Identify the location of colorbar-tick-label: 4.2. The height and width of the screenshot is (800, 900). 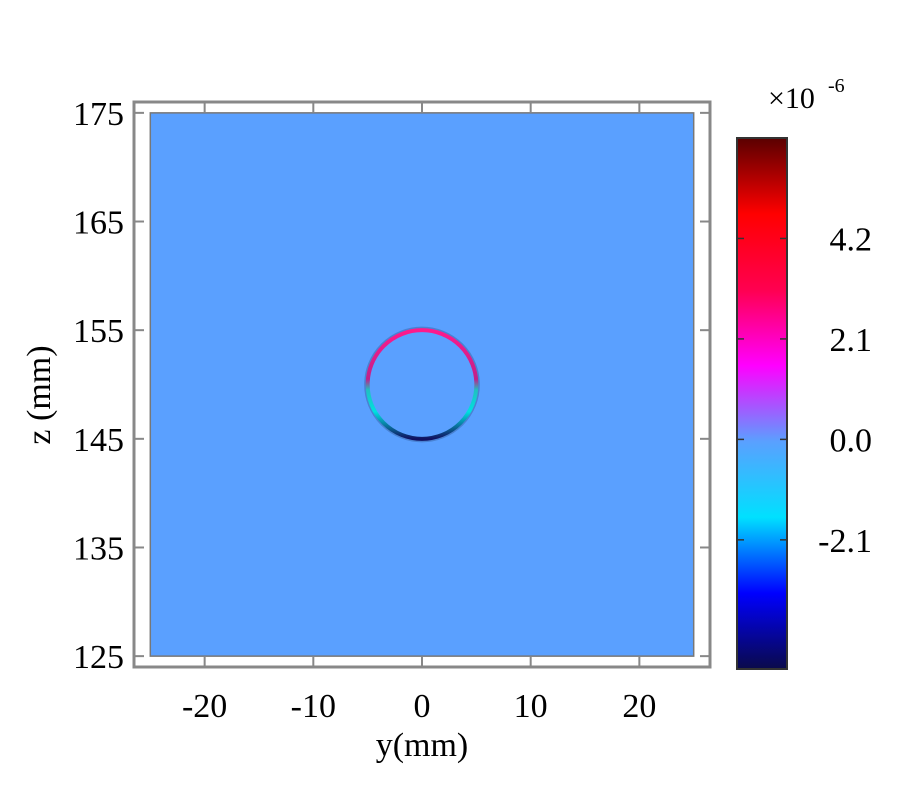
(851, 239).